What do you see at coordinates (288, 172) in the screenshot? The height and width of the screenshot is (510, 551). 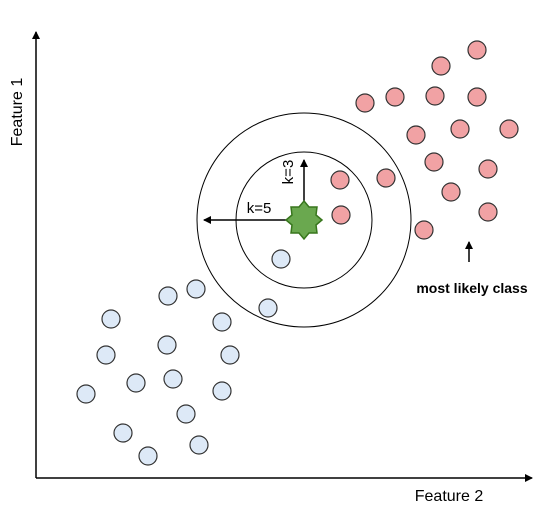 I see `k3-label: k=3` at bounding box center [288, 172].